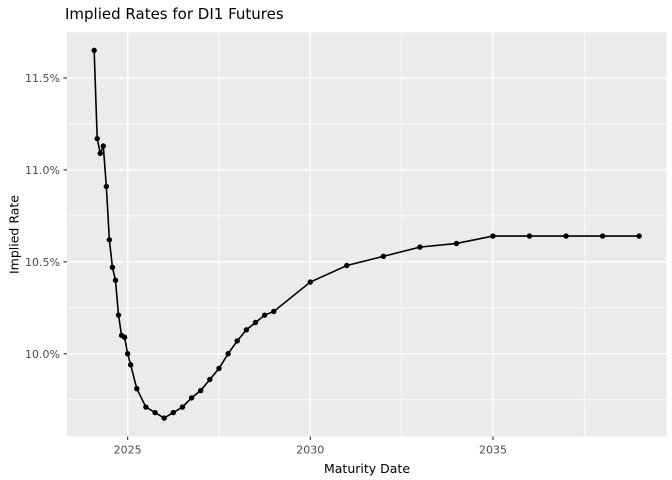 Image resolution: width=672 pixels, height=480 pixels. I want to click on y-tick-label: 10.5%, so click(42, 262).